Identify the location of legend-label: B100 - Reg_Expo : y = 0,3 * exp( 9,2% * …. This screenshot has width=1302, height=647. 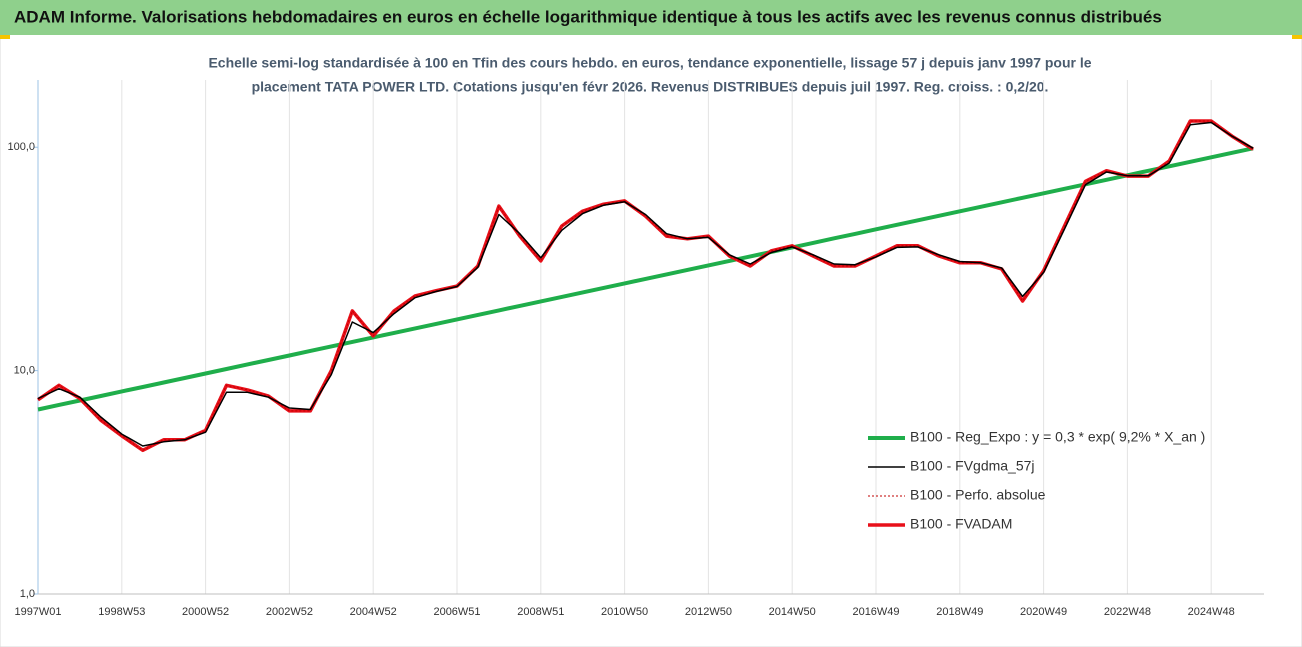
(1057, 437).